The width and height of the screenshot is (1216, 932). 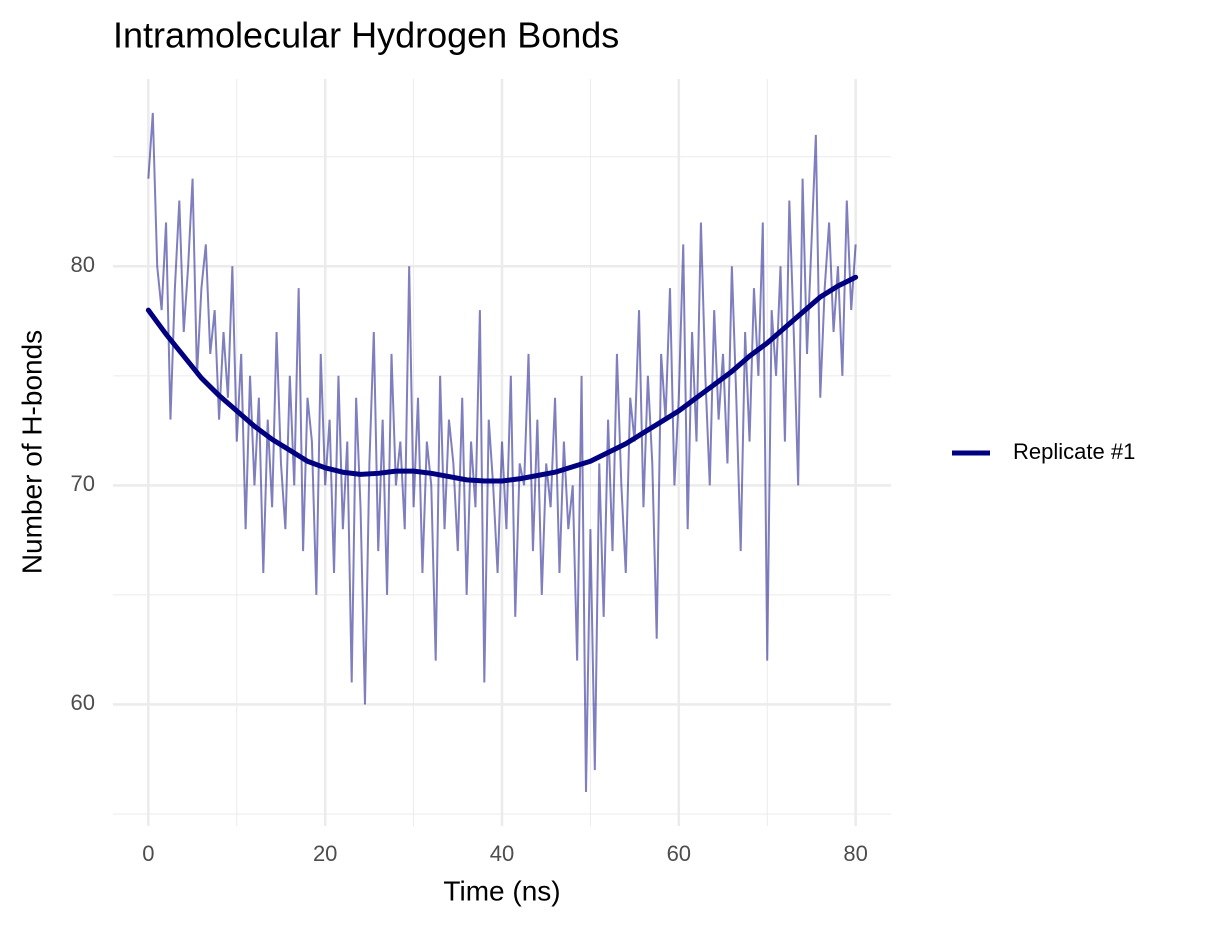 What do you see at coordinates (855, 853) in the screenshot?
I see `x-tick-label: 80` at bounding box center [855, 853].